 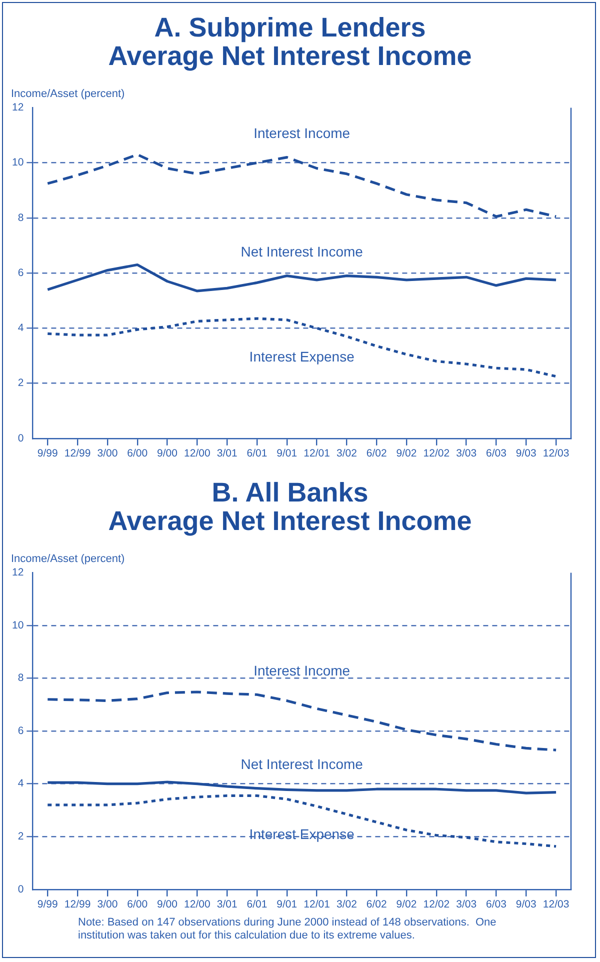 What do you see at coordinates (290, 507) in the screenshot?
I see `chart-title: B. All Banks Average Net Interest Income` at bounding box center [290, 507].